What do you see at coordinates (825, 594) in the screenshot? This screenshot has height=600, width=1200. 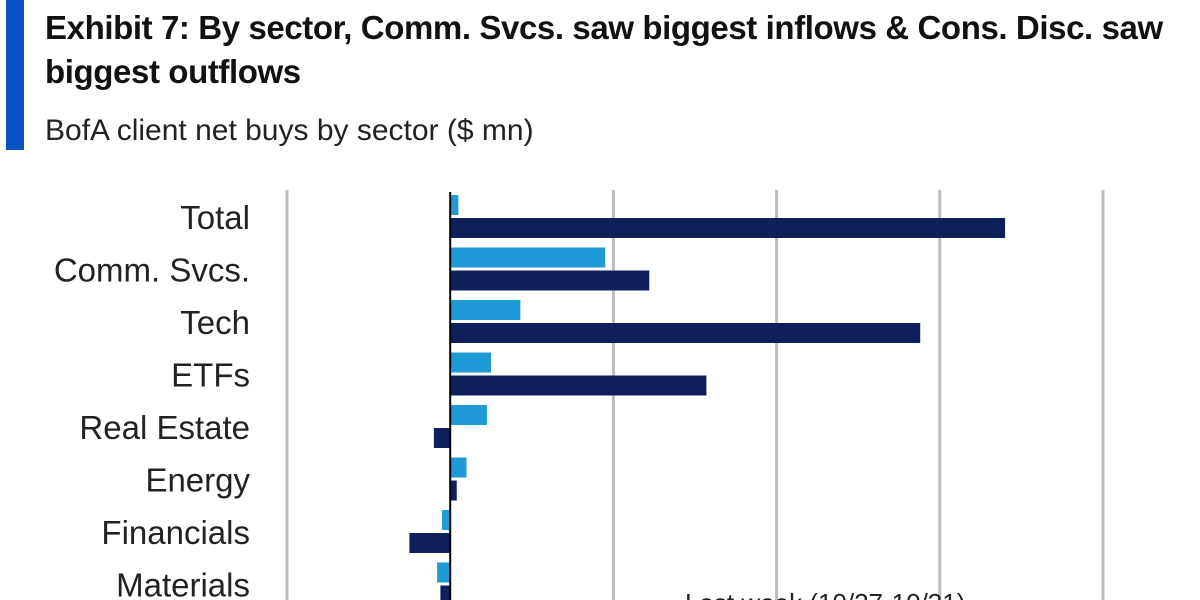 I see `legend-label: Last week (10/27-10/31)` at bounding box center [825, 594].